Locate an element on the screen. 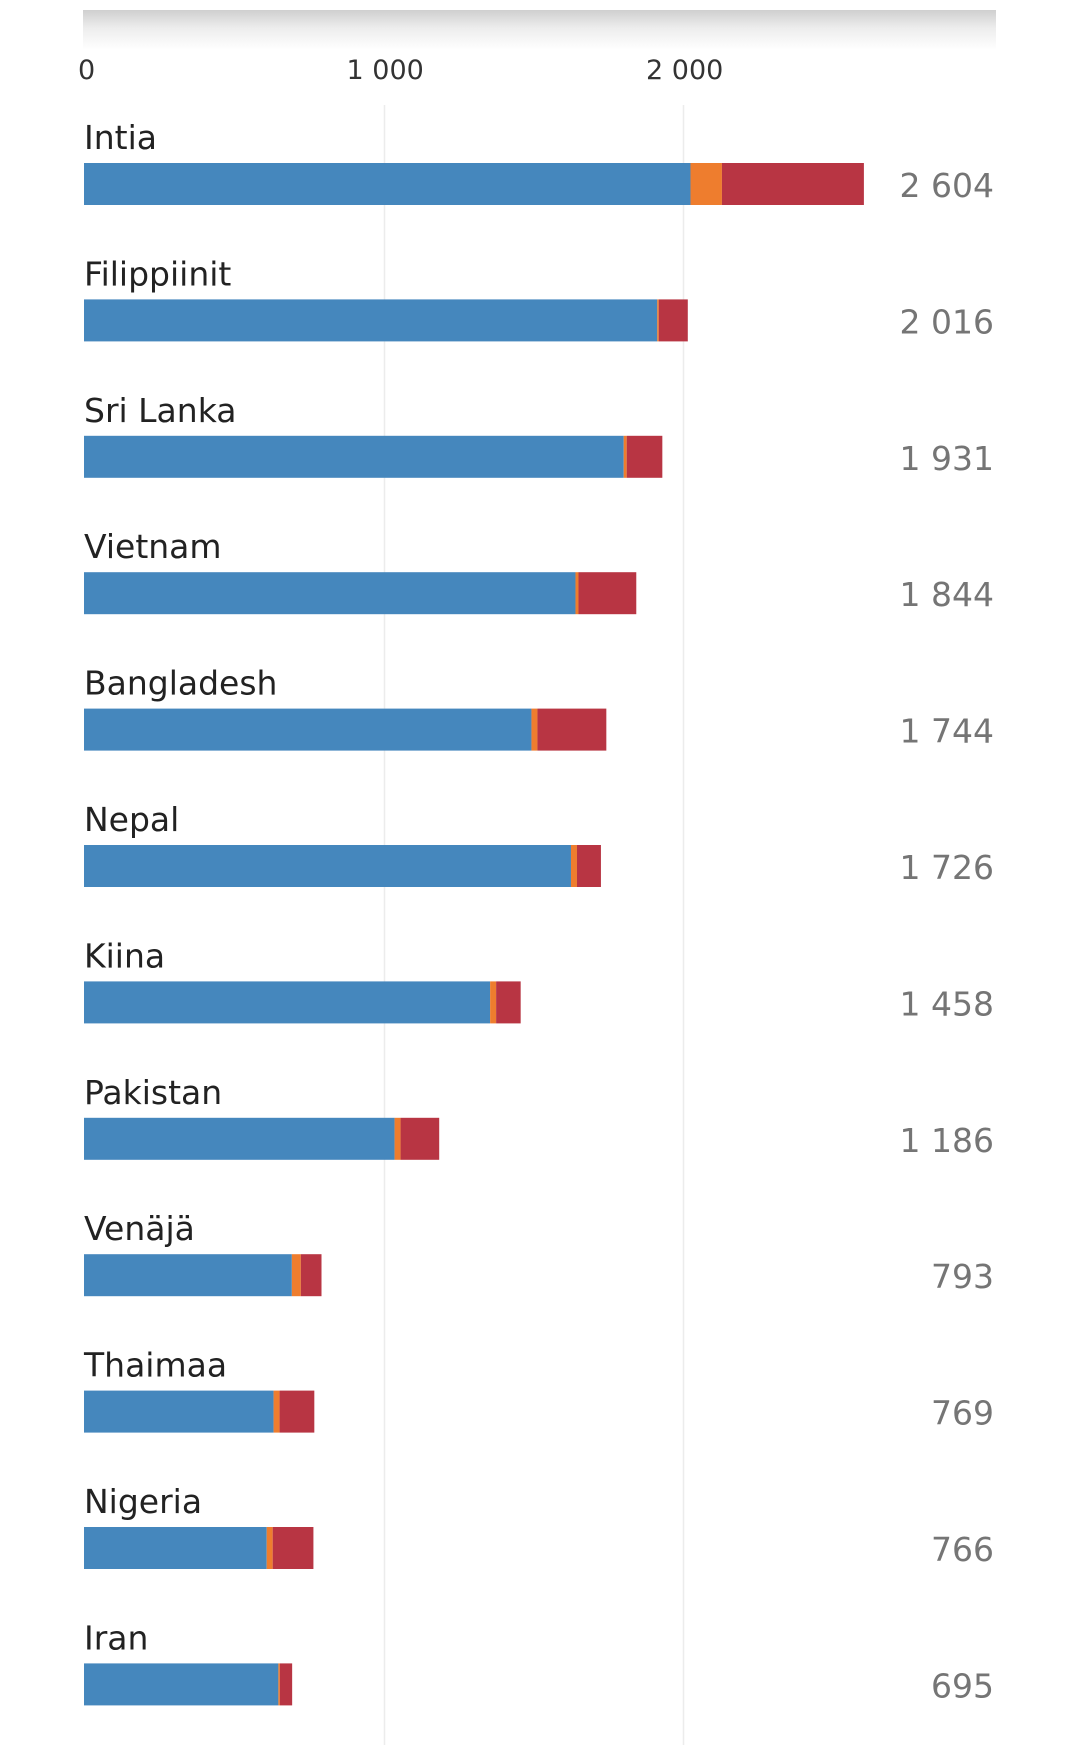 The image size is (1080, 1745). x-tick-label: 2 000 is located at coordinates (684, 70).